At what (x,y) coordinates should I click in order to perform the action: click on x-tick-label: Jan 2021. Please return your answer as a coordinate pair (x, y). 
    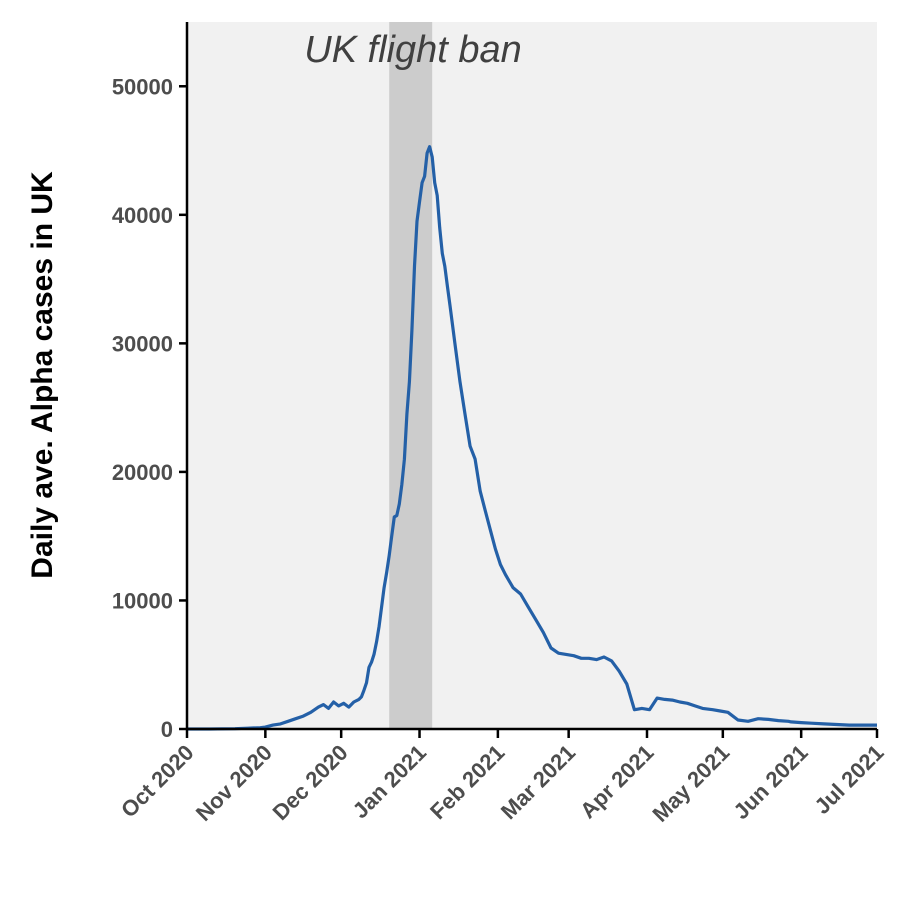
    Looking at the image, I should click on (389, 781).